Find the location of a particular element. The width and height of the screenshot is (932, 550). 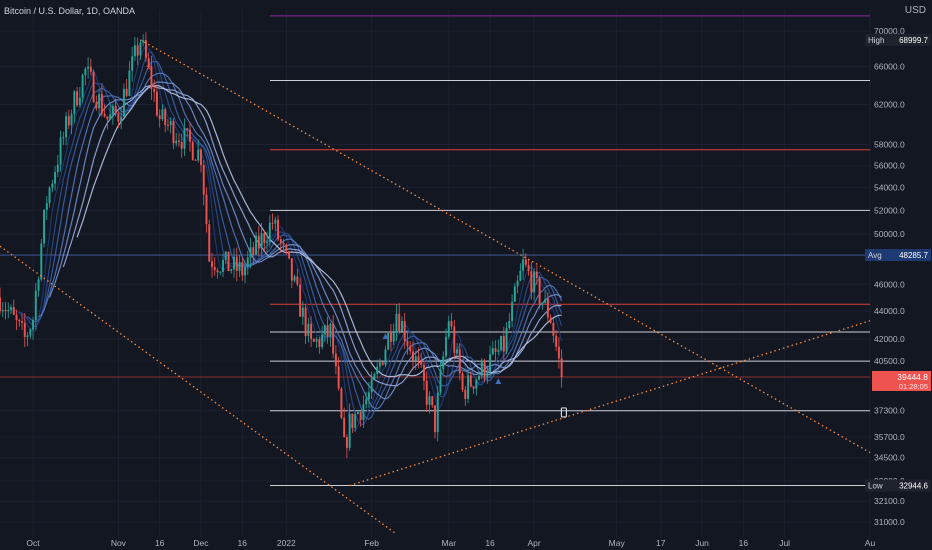

x-tick-label: May is located at coordinates (617, 543).